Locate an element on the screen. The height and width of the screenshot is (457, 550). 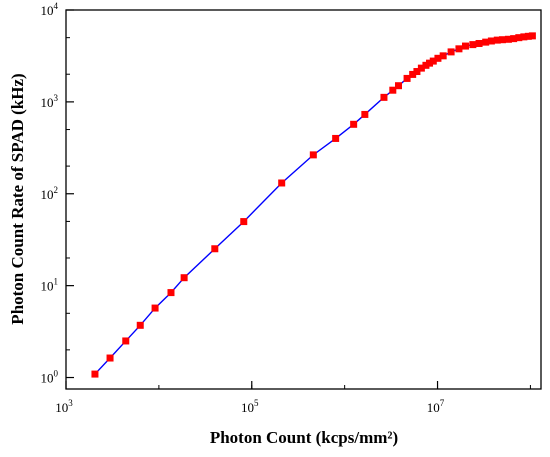
y-tick-label: 10¹ is located at coordinates (50, 285).